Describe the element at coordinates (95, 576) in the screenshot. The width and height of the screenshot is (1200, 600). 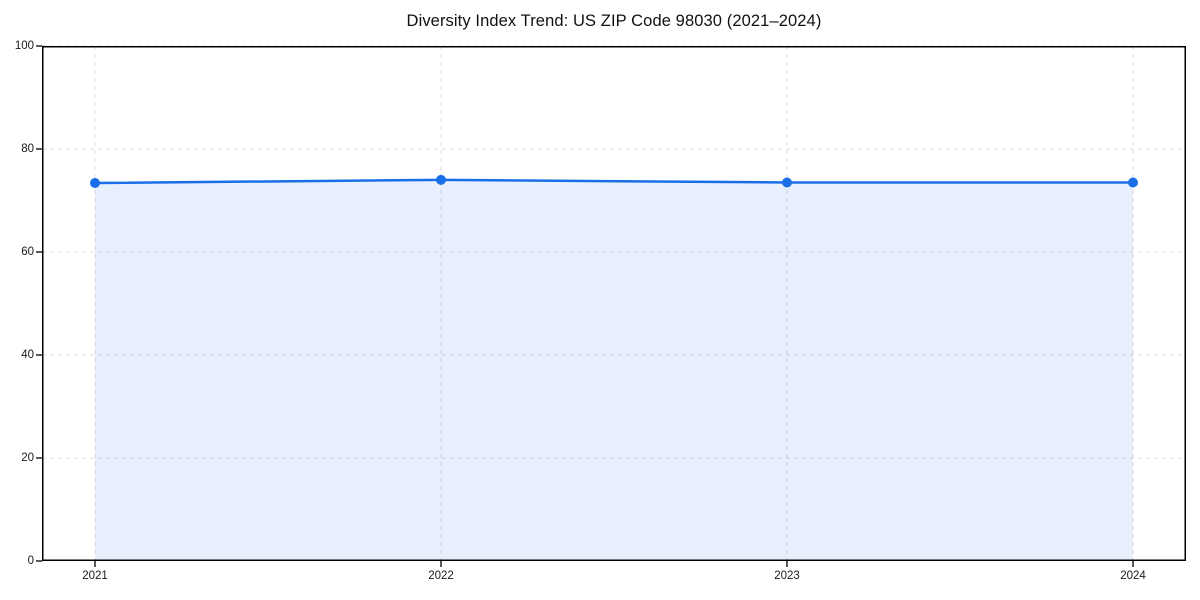
I see `x-tick-label: 2021` at that location.